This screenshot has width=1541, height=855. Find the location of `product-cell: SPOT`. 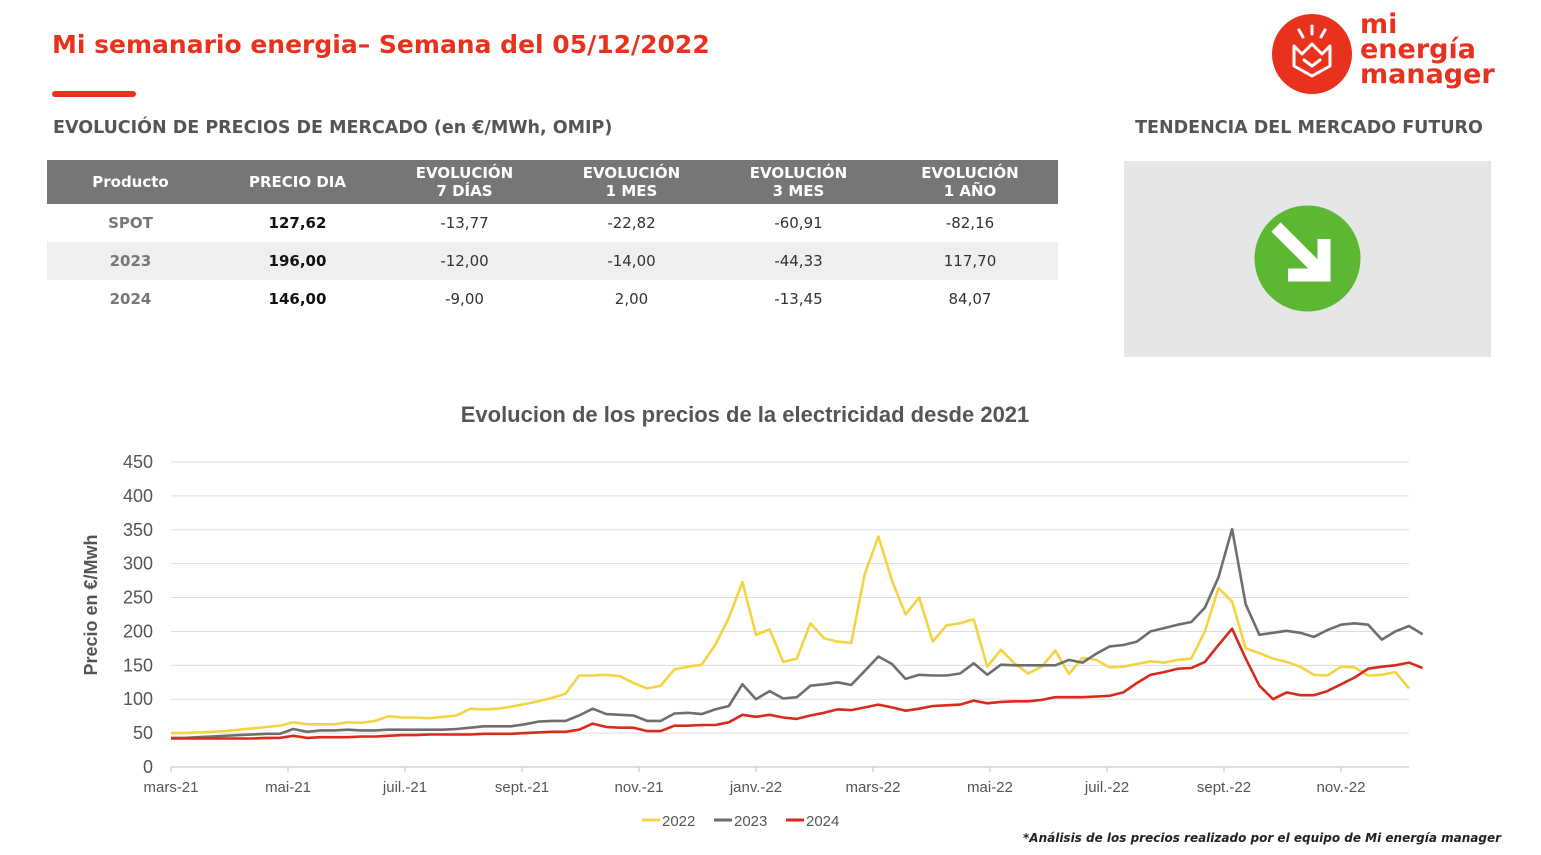

product-cell: SPOT is located at coordinates (130, 223).